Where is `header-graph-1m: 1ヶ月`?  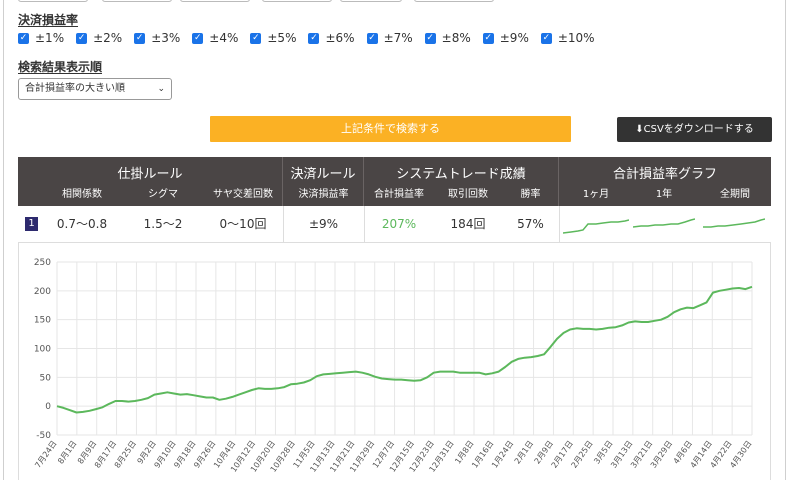 header-graph-1m: 1ヶ月 is located at coordinates (596, 194).